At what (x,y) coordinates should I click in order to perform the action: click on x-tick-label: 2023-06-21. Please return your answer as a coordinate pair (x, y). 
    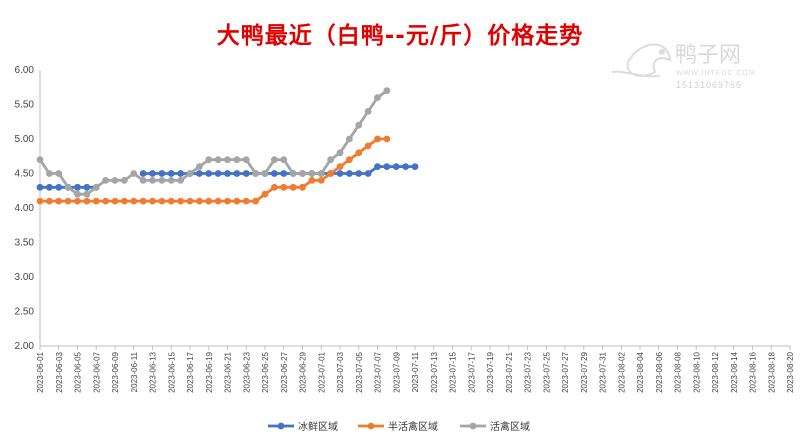
    Looking at the image, I should click on (228, 371).